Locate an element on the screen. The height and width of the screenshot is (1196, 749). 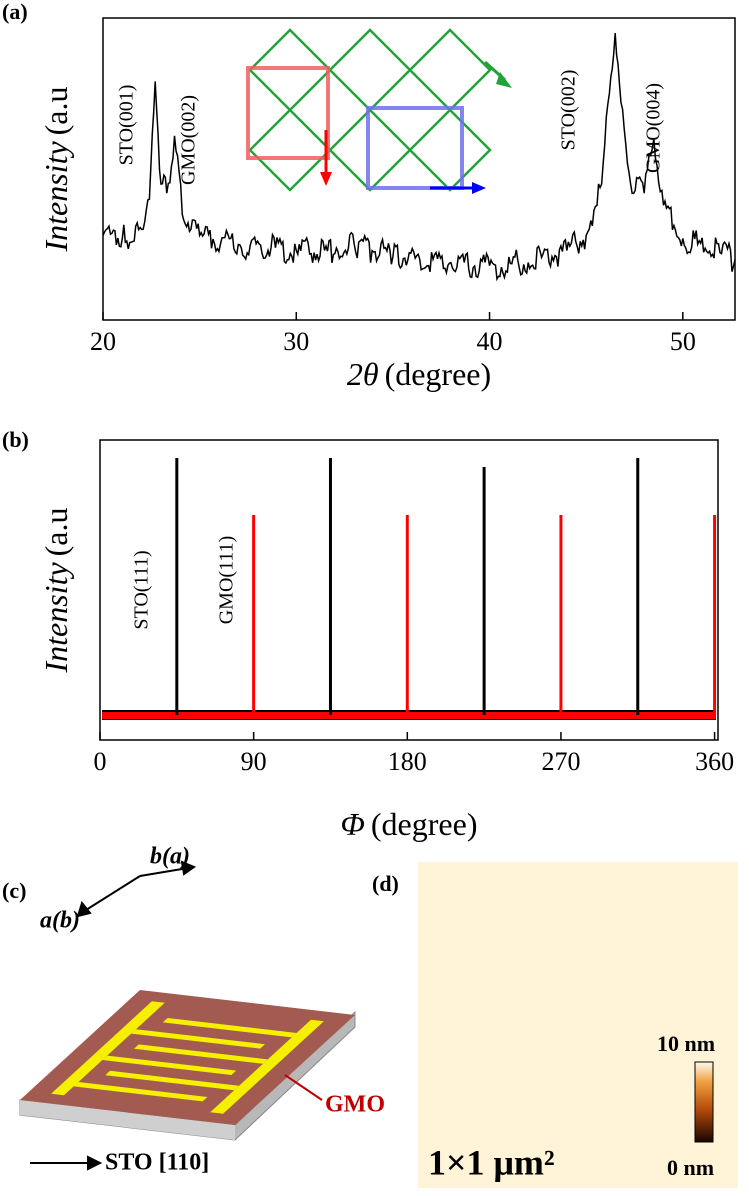
panel-label: (b) is located at coordinates (15, 439).